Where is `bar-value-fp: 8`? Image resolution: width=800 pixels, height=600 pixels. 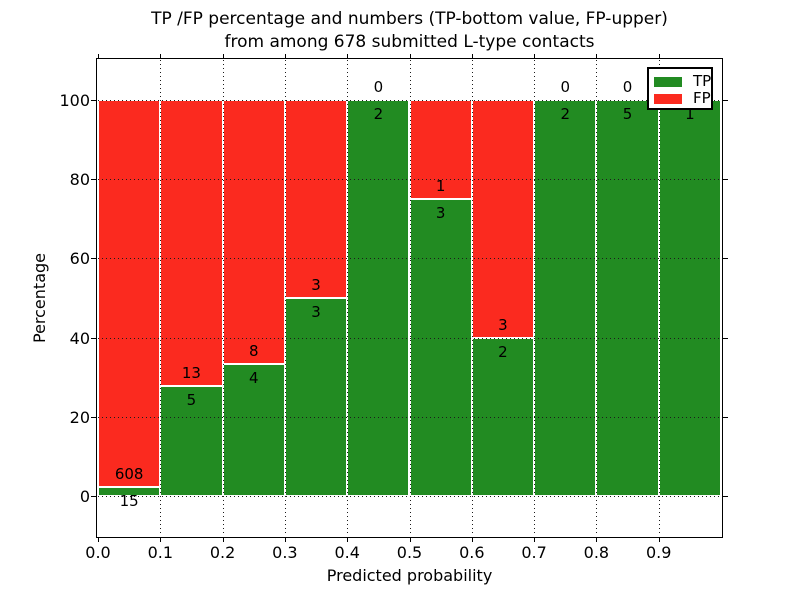
bar-value-fp: 8 is located at coordinates (253, 351).